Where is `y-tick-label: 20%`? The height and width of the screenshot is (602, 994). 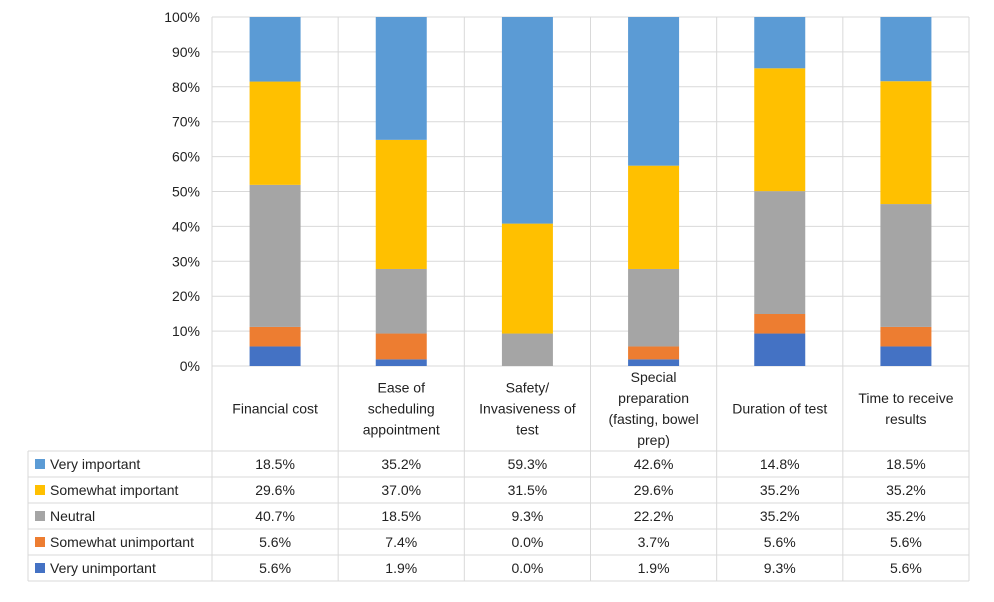
y-tick-label: 20% is located at coordinates (186, 296).